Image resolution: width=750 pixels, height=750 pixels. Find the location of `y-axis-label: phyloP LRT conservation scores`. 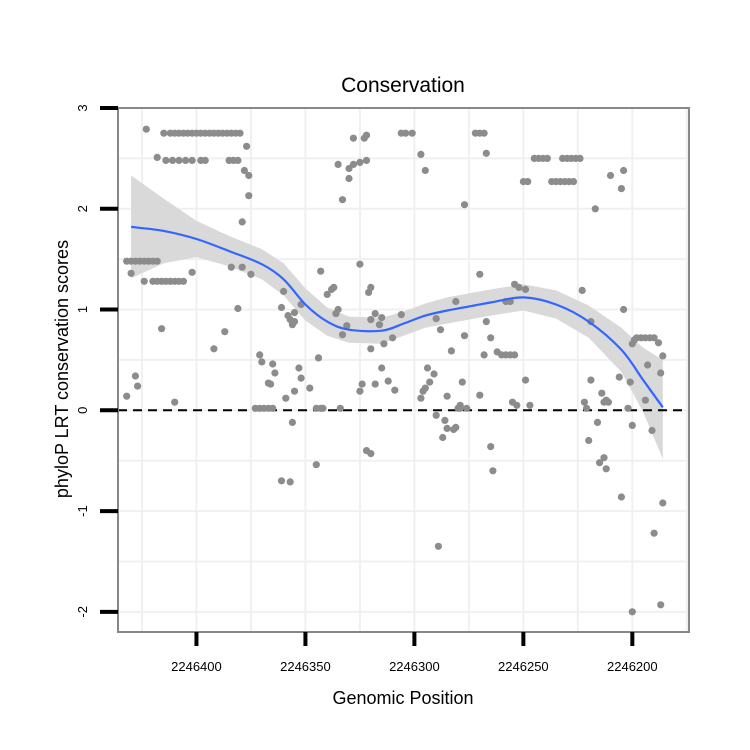

y-axis-label: phyloP LRT conservation scores is located at coordinates (62, 369).